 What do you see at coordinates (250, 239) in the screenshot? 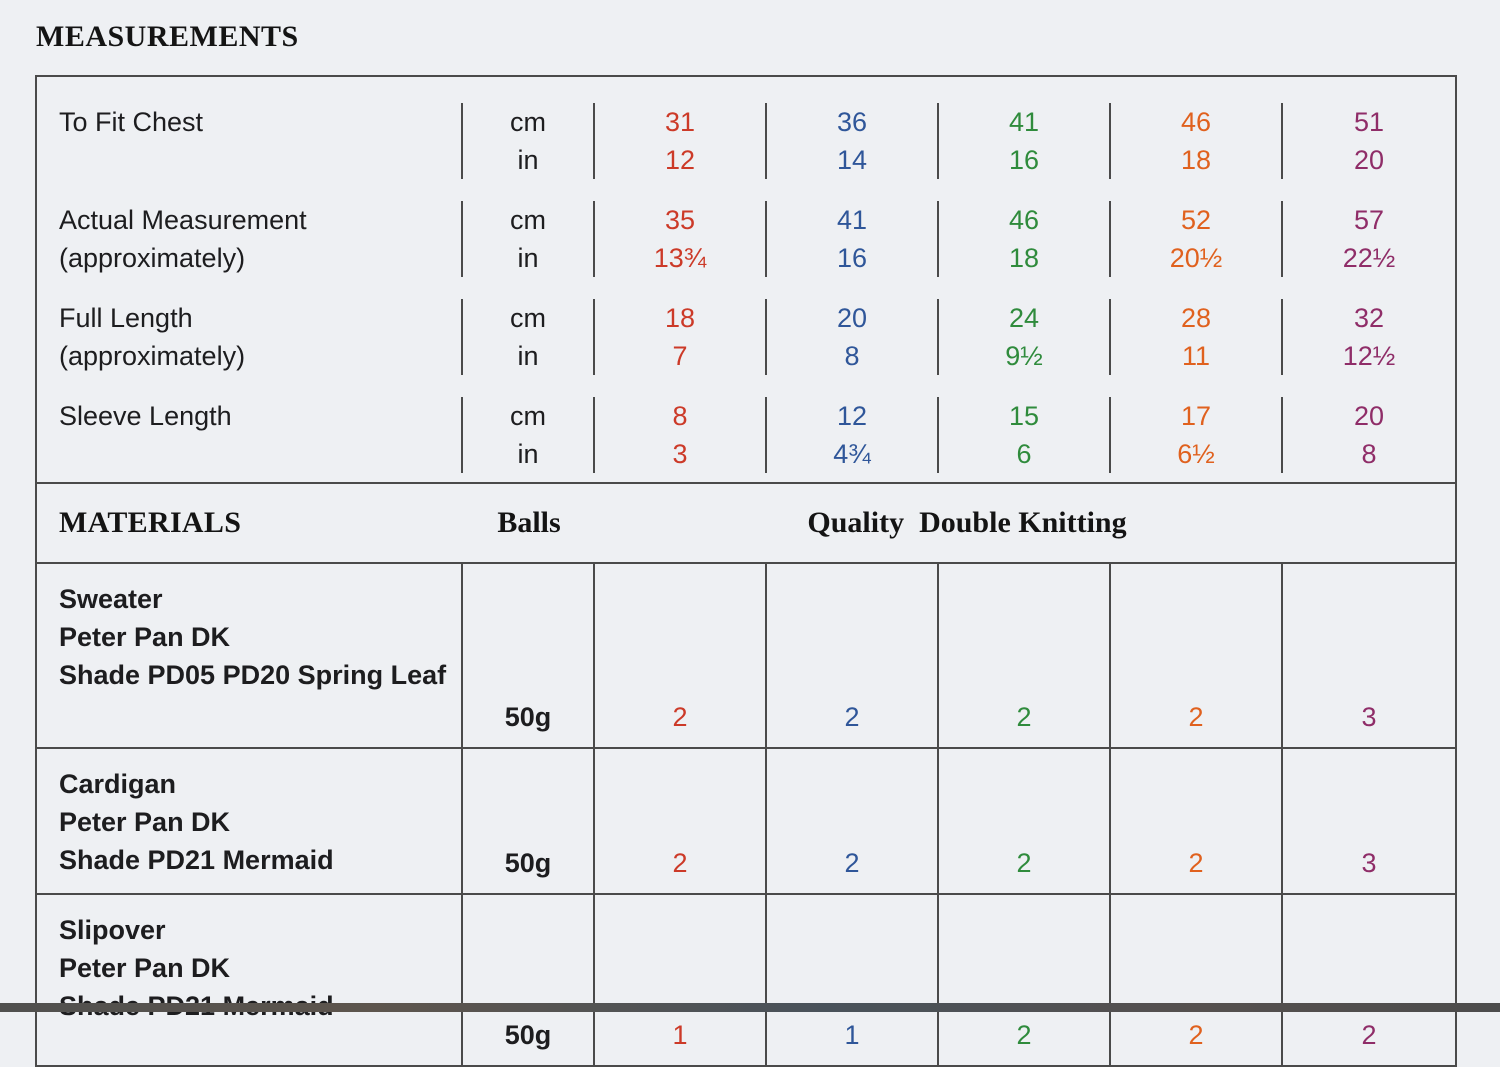
I see `measurement-label: Actual Measurement (approximately)` at bounding box center [250, 239].